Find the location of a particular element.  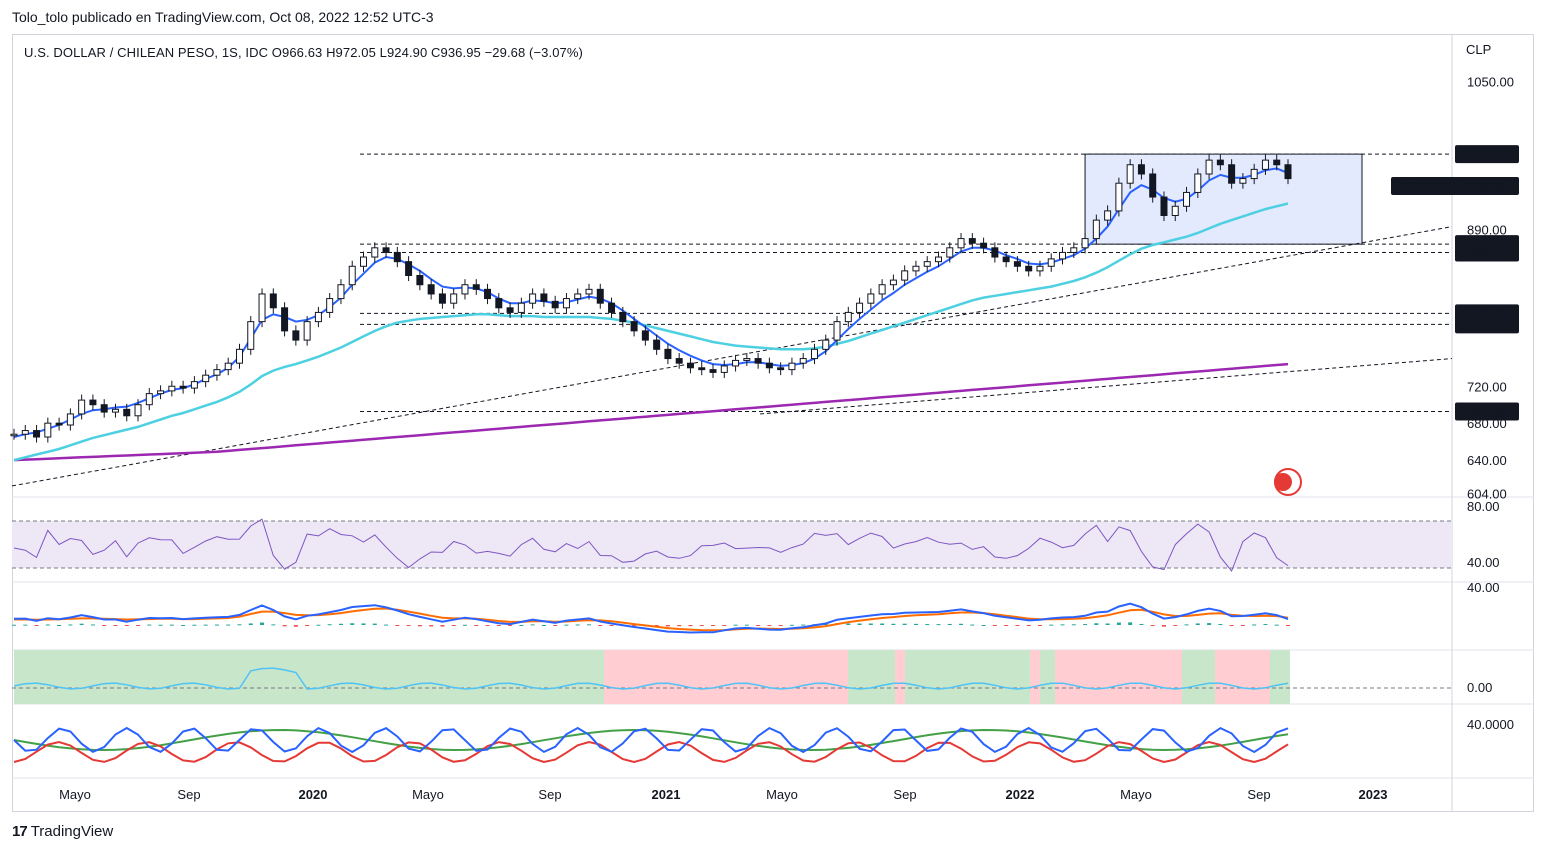

price-axis-tick: 1050.00 is located at coordinates (1490, 82).